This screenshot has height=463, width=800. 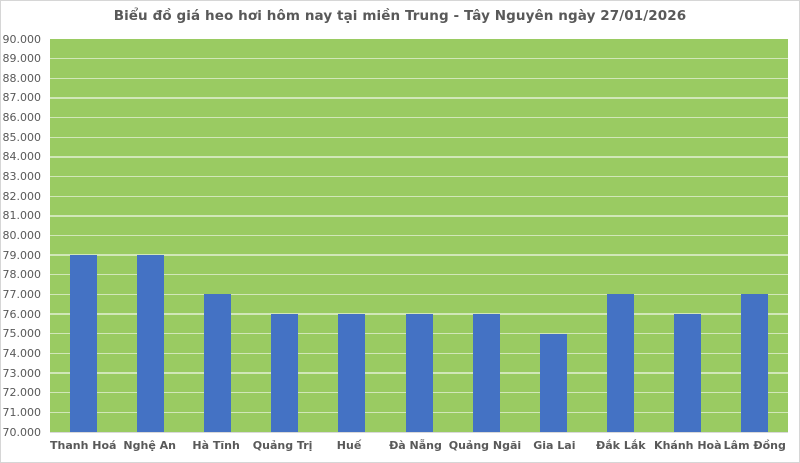 I want to click on x-category-label: Quảng Trị, so click(x=282, y=445).